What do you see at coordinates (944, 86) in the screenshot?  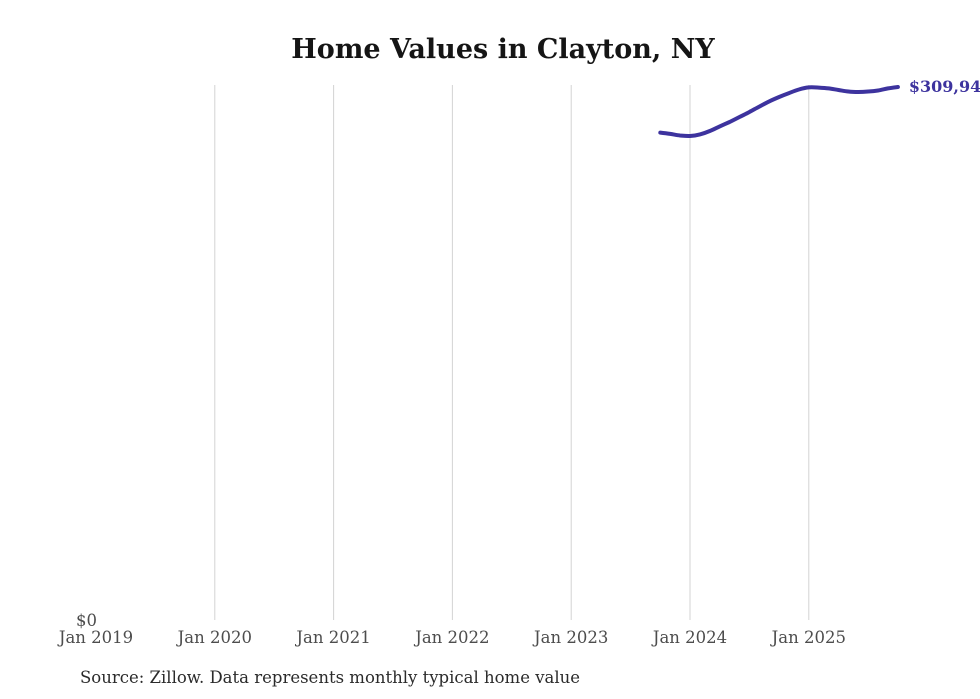 I see `end-value-label: $309,944` at bounding box center [944, 86].